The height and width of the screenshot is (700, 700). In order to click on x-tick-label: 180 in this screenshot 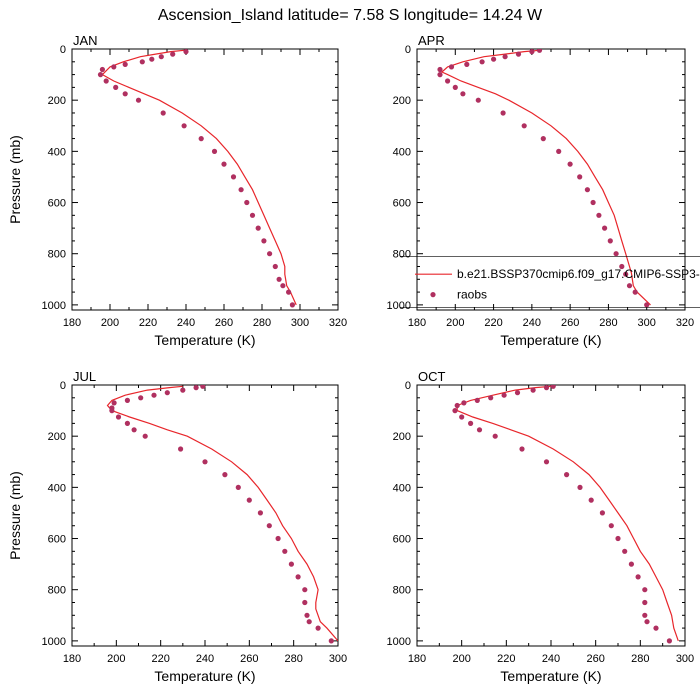, I will do `click(72, 323)`.